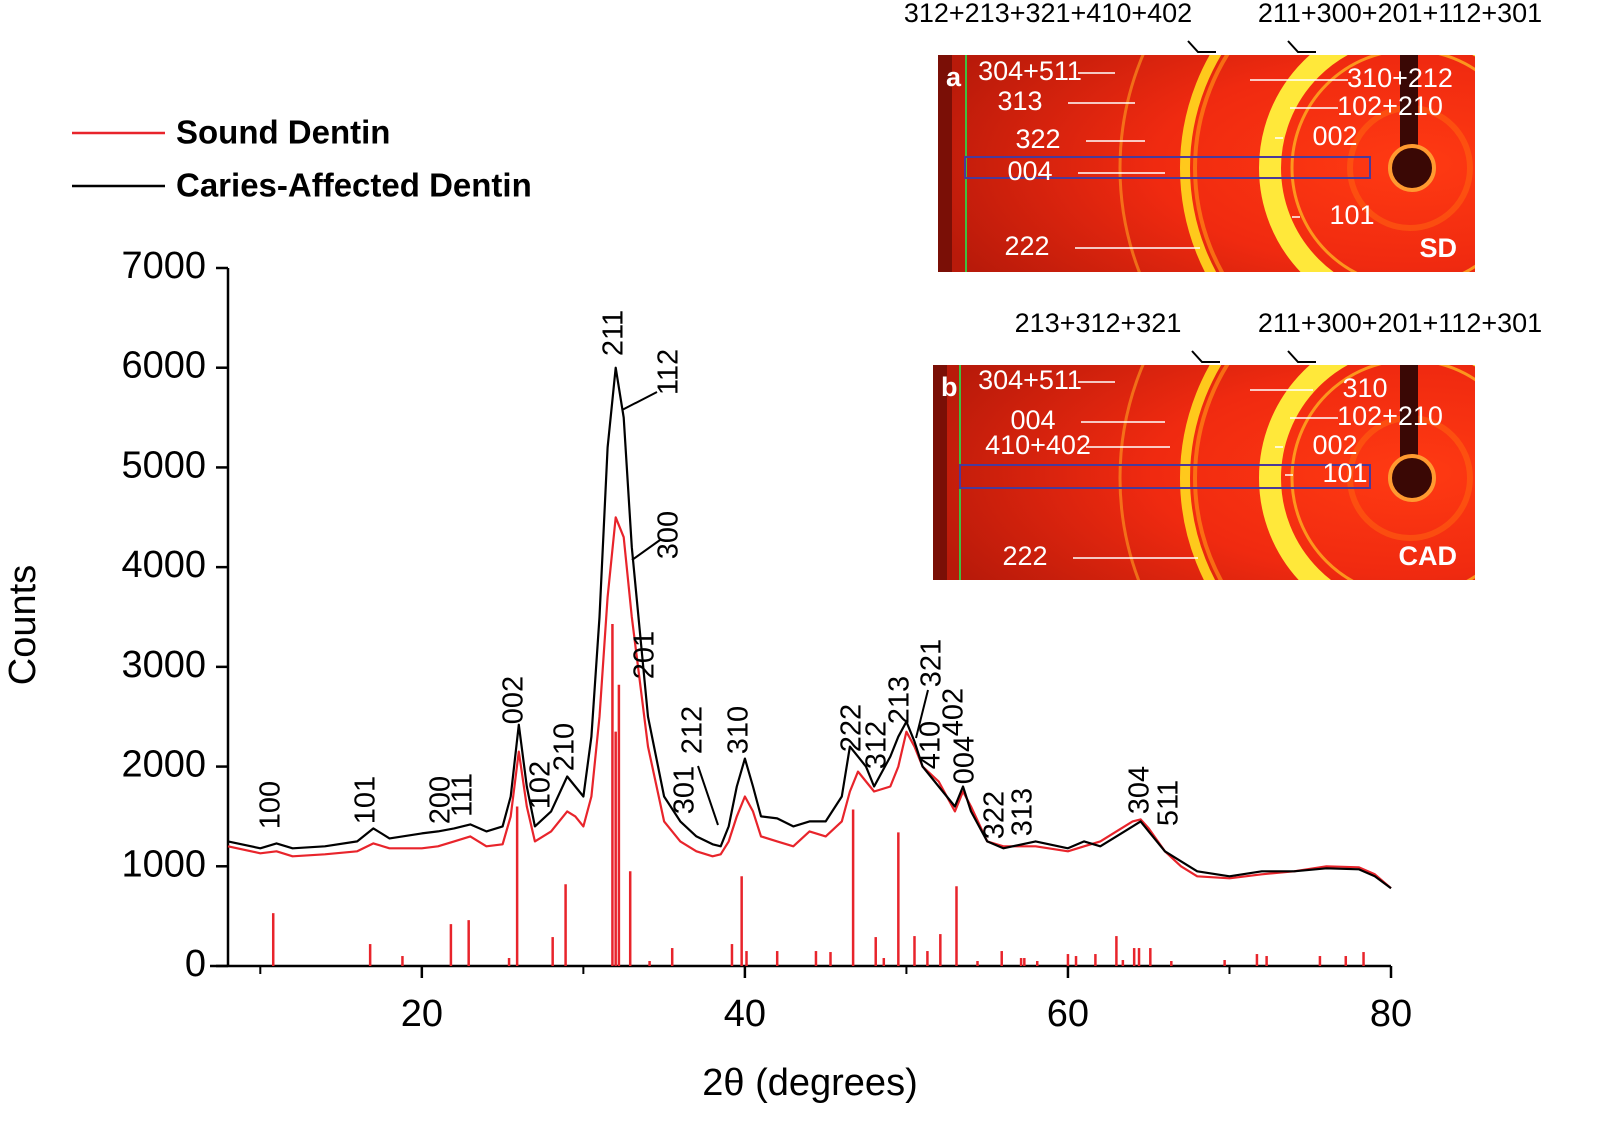  Describe the element at coordinates (877, 745) in the screenshot. I see `peak-label: 312` at that location.